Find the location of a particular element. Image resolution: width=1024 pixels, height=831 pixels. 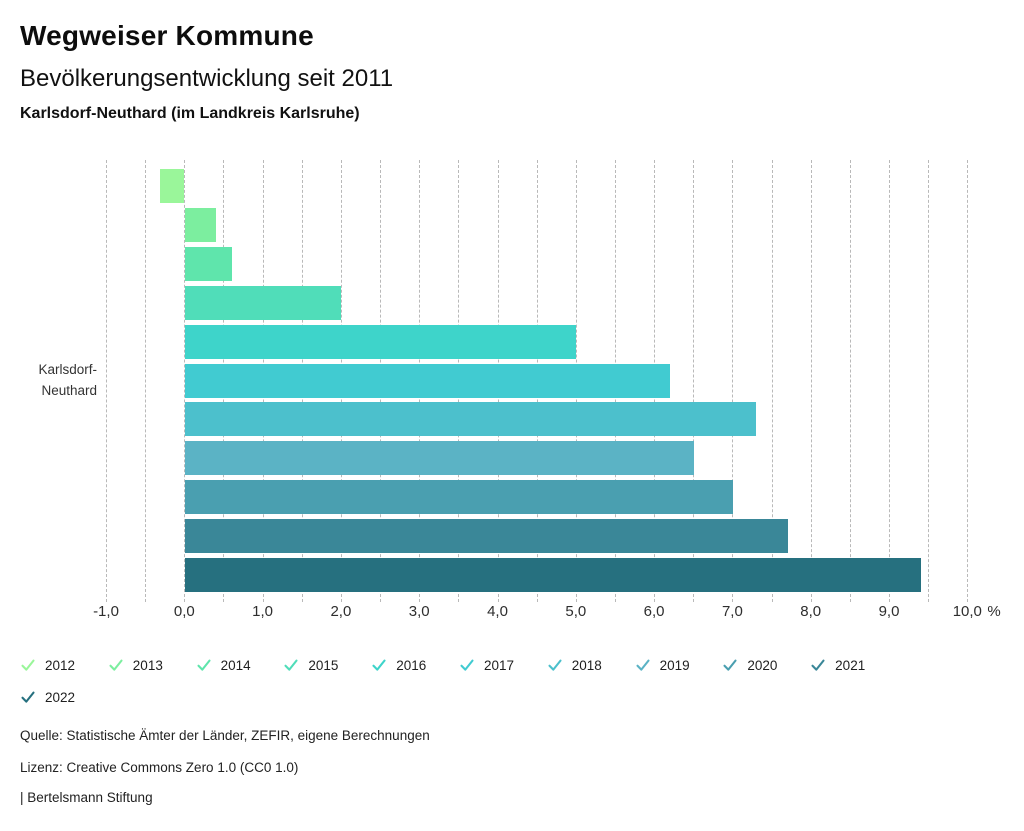

app-title: Wegweiser Kommune is located at coordinates (167, 35).